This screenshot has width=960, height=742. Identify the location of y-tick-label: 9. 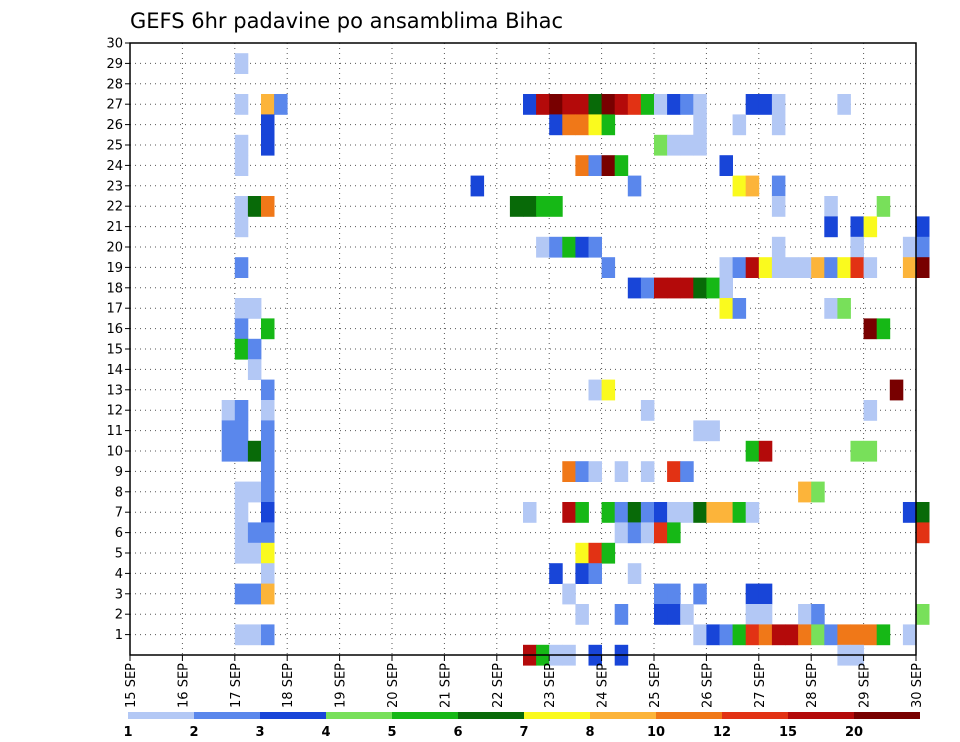
(119, 472).